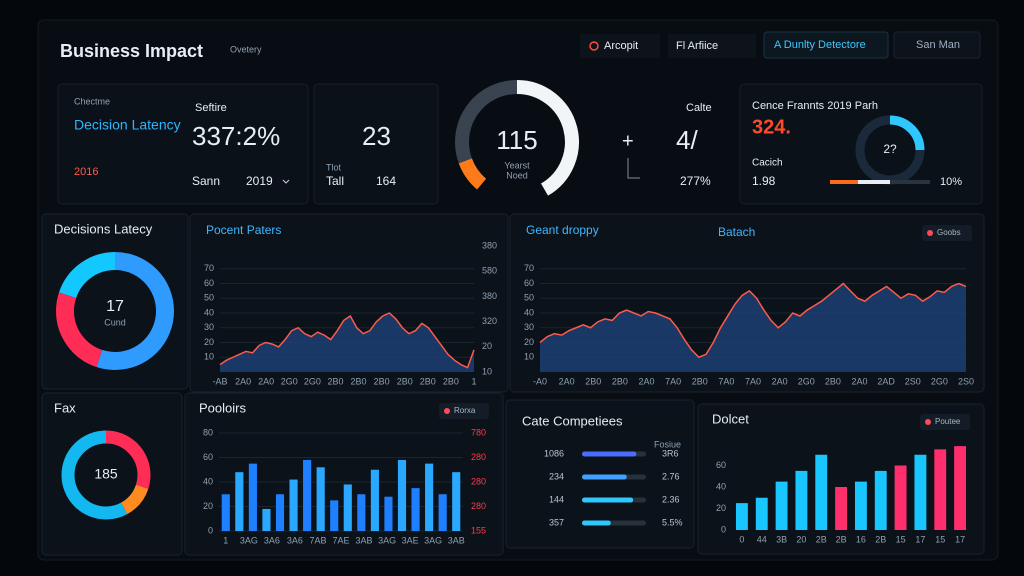  What do you see at coordinates (286, 181) in the screenshot?
I see `chevron` at bounding box center [286, 181].